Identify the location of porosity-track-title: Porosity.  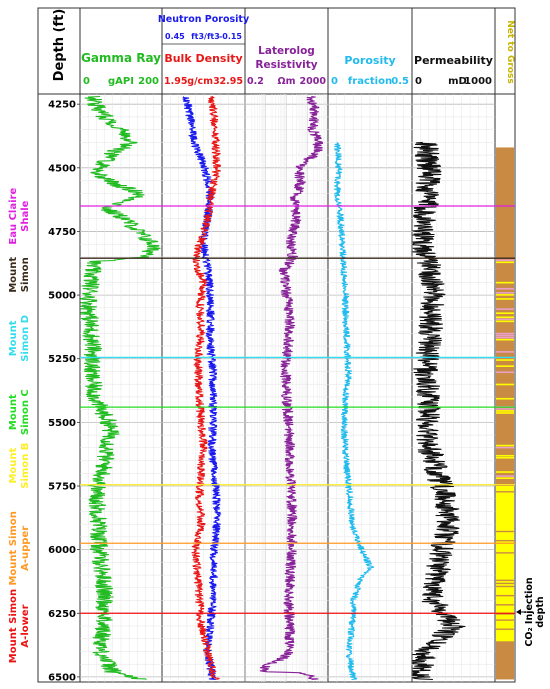
(369, 60).